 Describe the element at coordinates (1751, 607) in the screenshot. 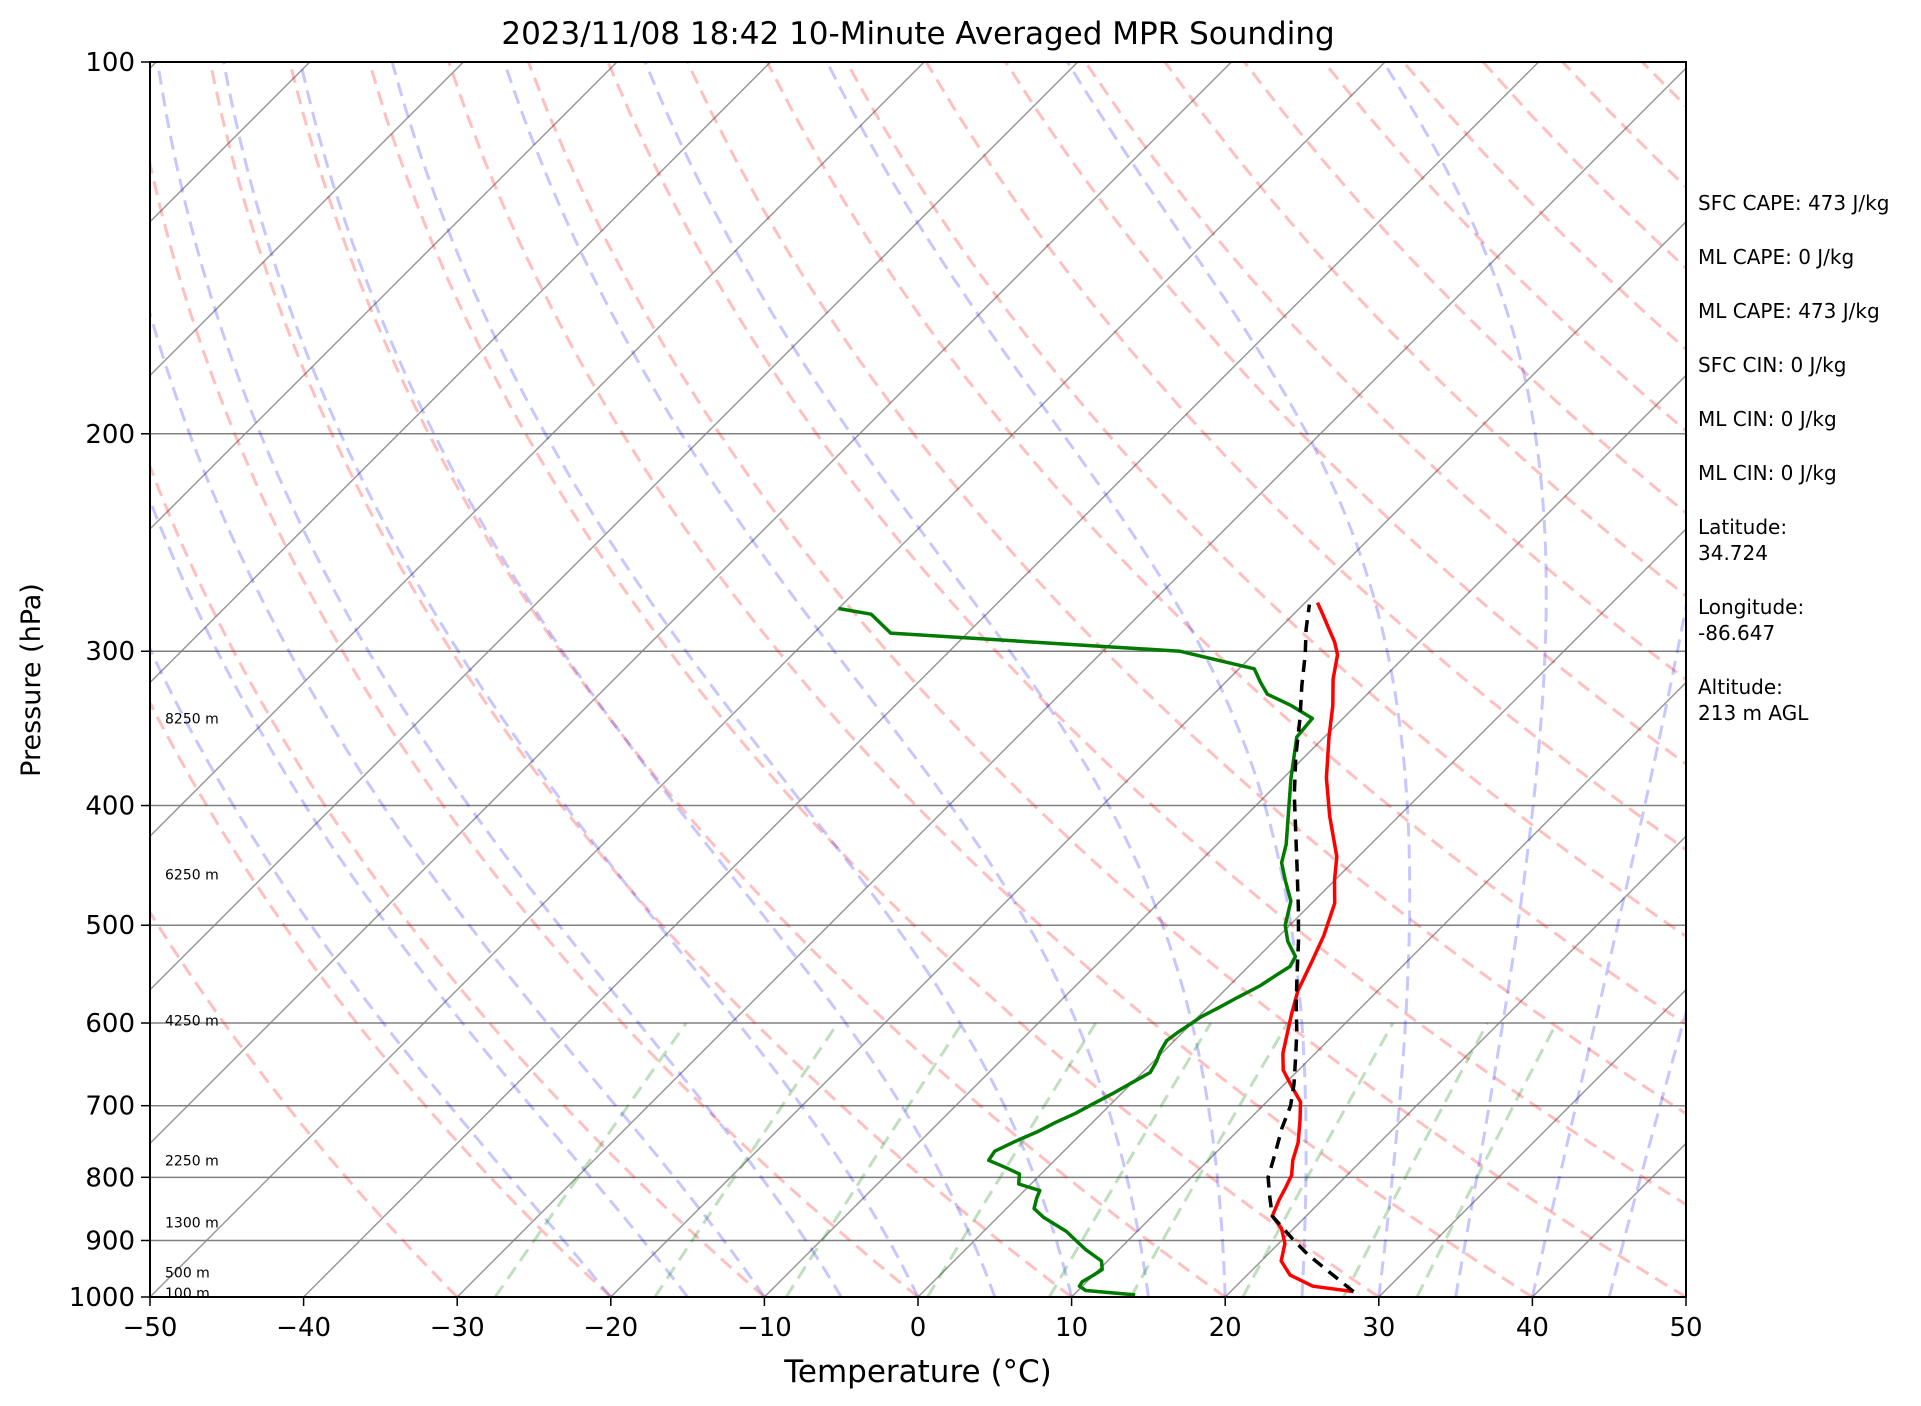

I see `info-line: Longitude:` at that location.